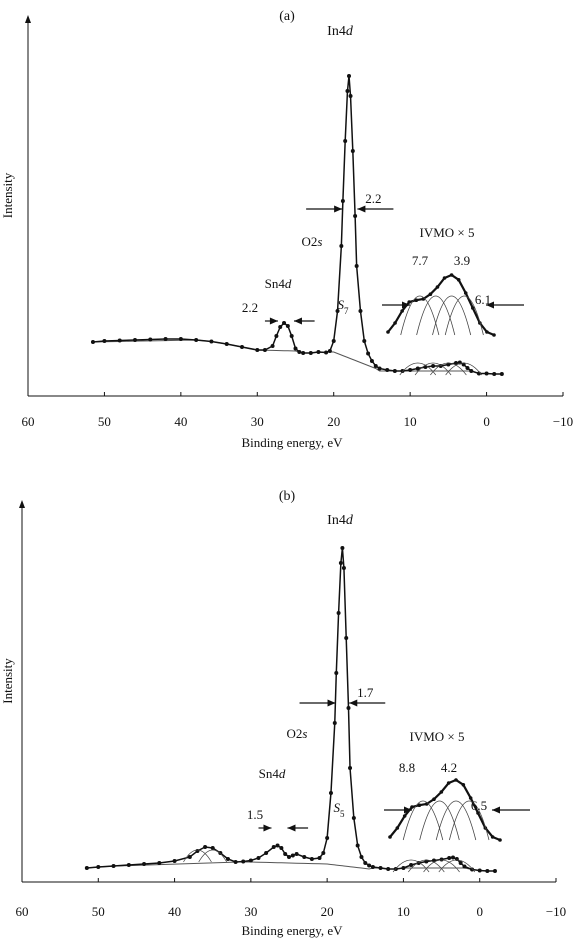 The width and height of the screenshot is (574, 944). What do you see at coordinates (272, 773) in the screenshot?
I see `sn4d-label: Sn4d` at bounding box center [272, 773].